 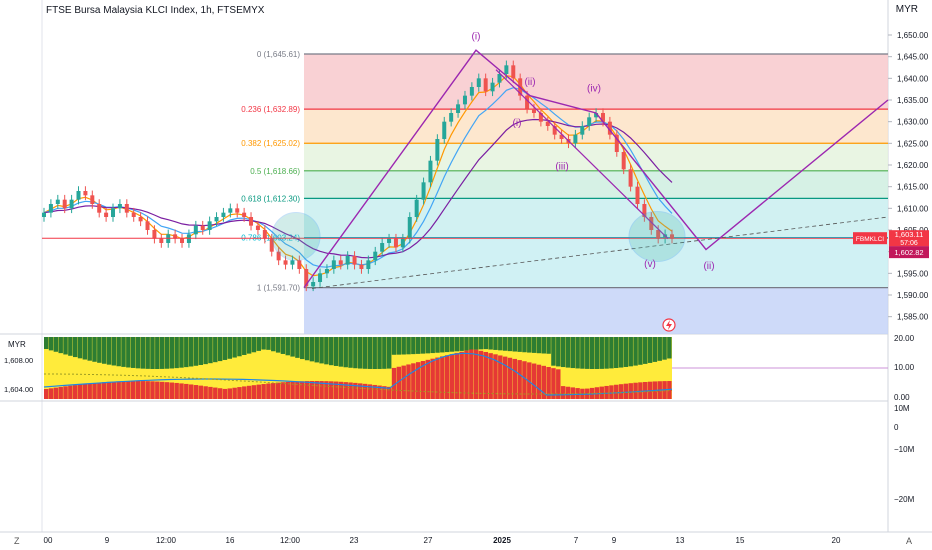 What do you see at coordinates (459, 368) in the screenshot?
I see `indicator-pane: MYR 1,608.00 1,604.00 20.00 10.00 0.00` at bounding box center [459, 368].